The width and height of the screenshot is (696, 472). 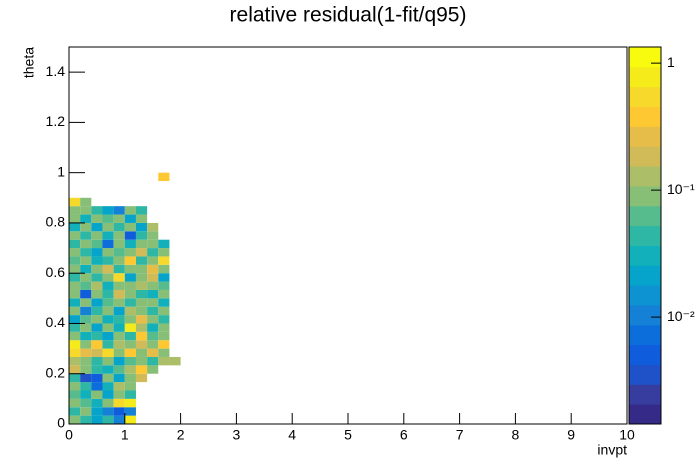 What do you see at coordinates (292, 435) in the screenshot?
I see `x-tick-label: 4` at bounding box center [292, 435].